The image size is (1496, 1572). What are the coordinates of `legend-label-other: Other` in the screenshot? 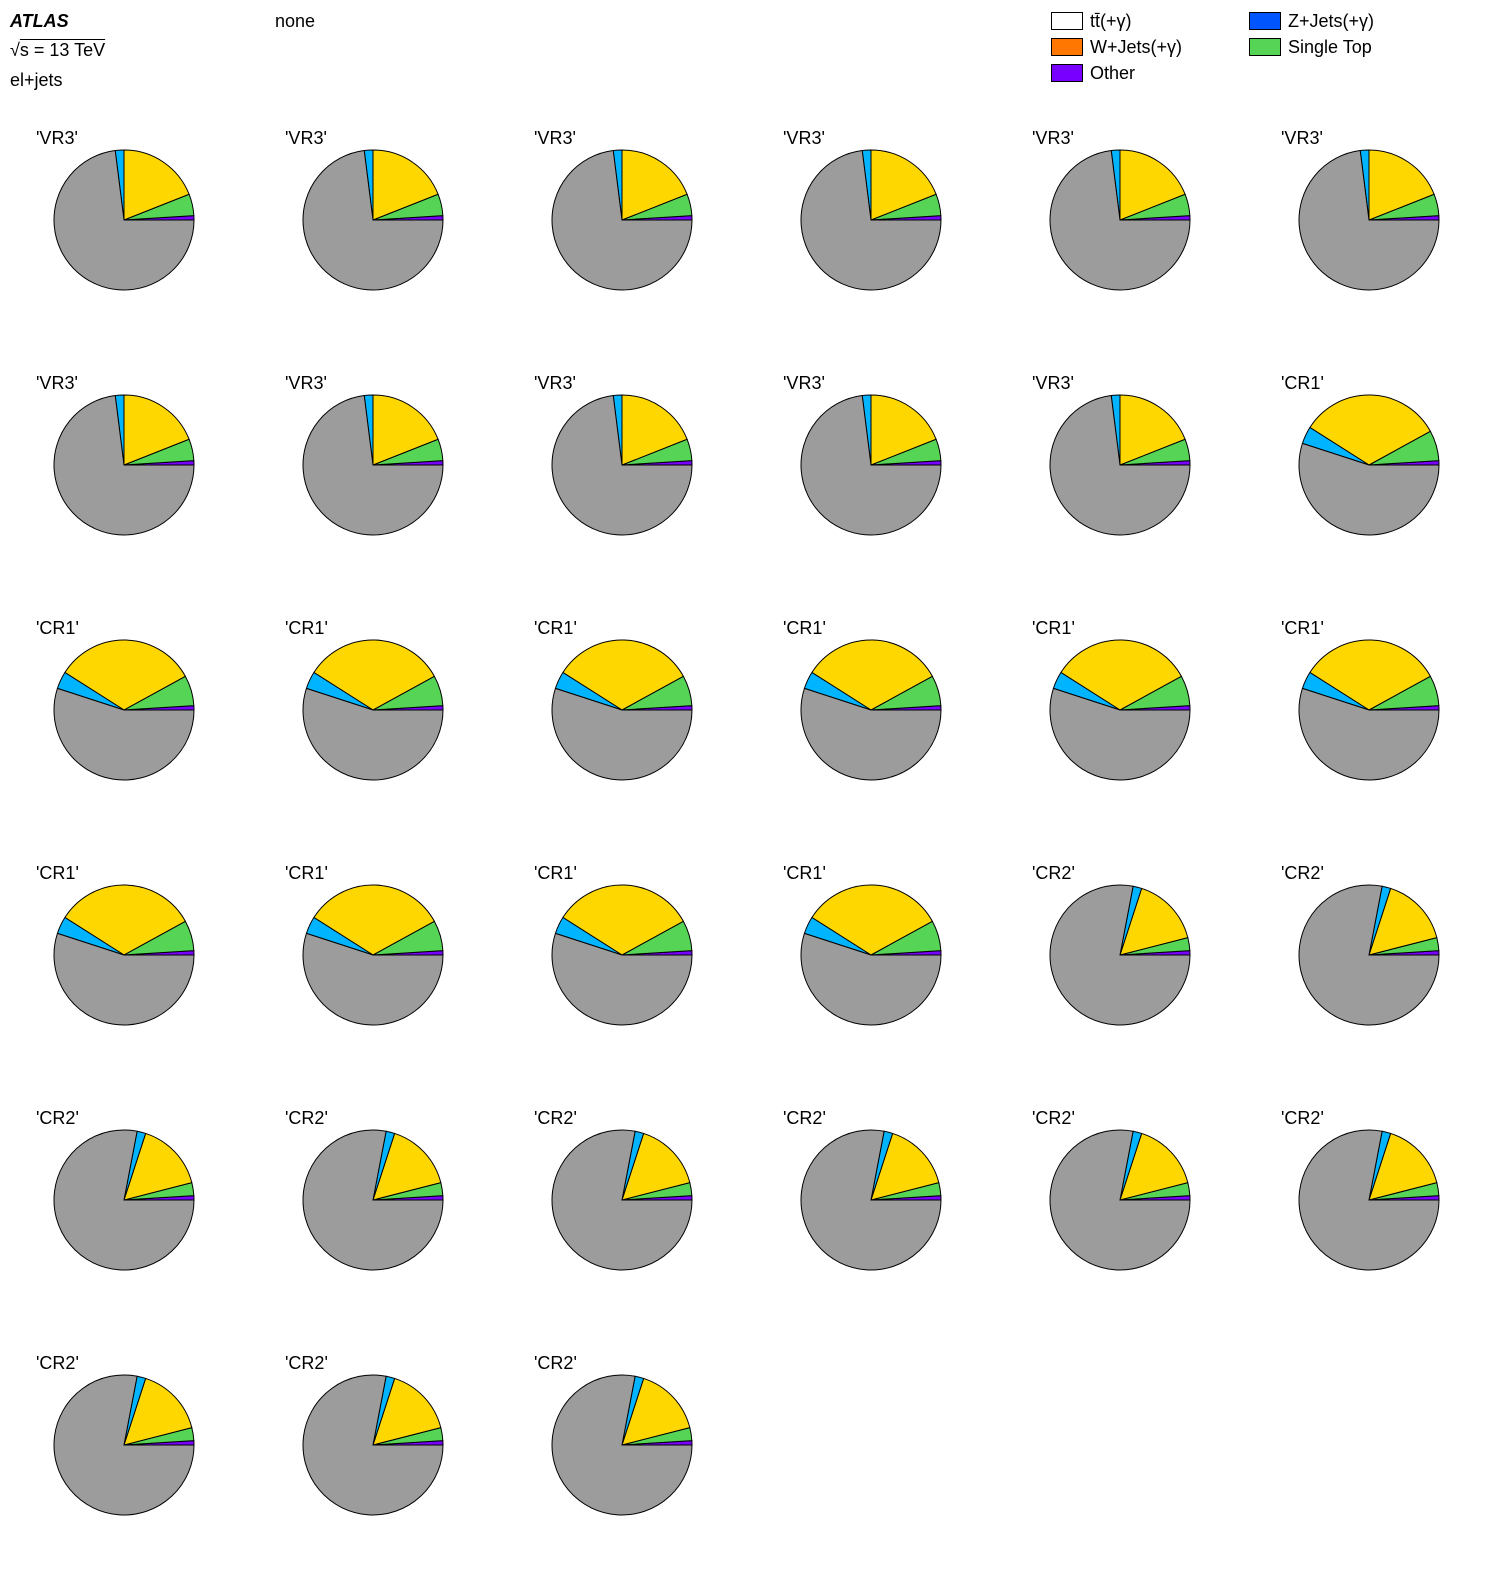 It's located at (1113, 73).